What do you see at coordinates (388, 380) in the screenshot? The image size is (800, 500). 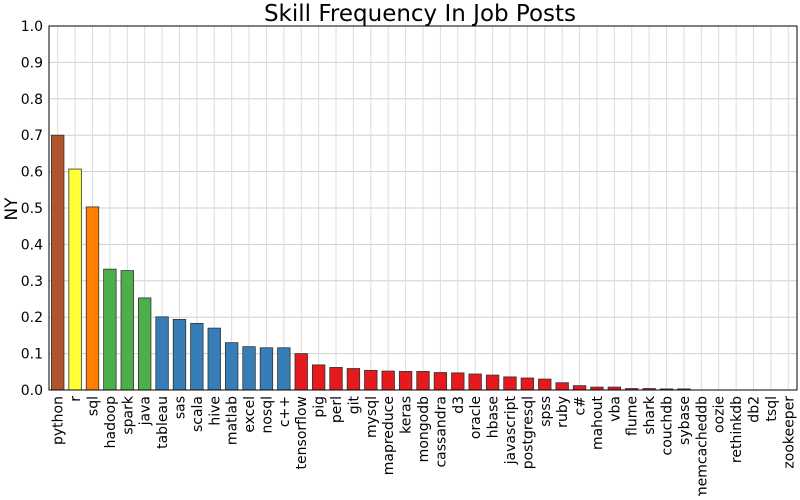 I see `bar-mapreduce` at bounding box center [388, 380].